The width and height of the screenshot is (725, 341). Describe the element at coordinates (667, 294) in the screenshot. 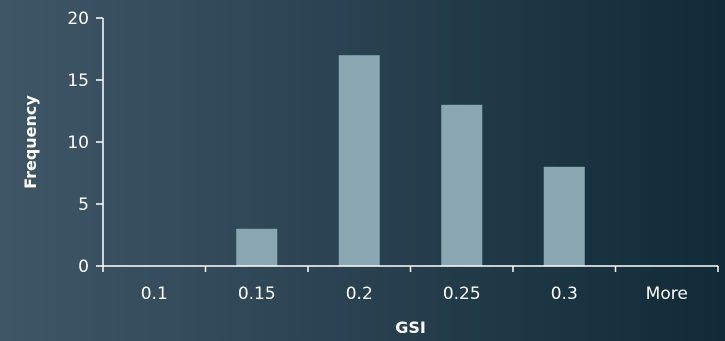

I see `x-tick-label: More` at that location.